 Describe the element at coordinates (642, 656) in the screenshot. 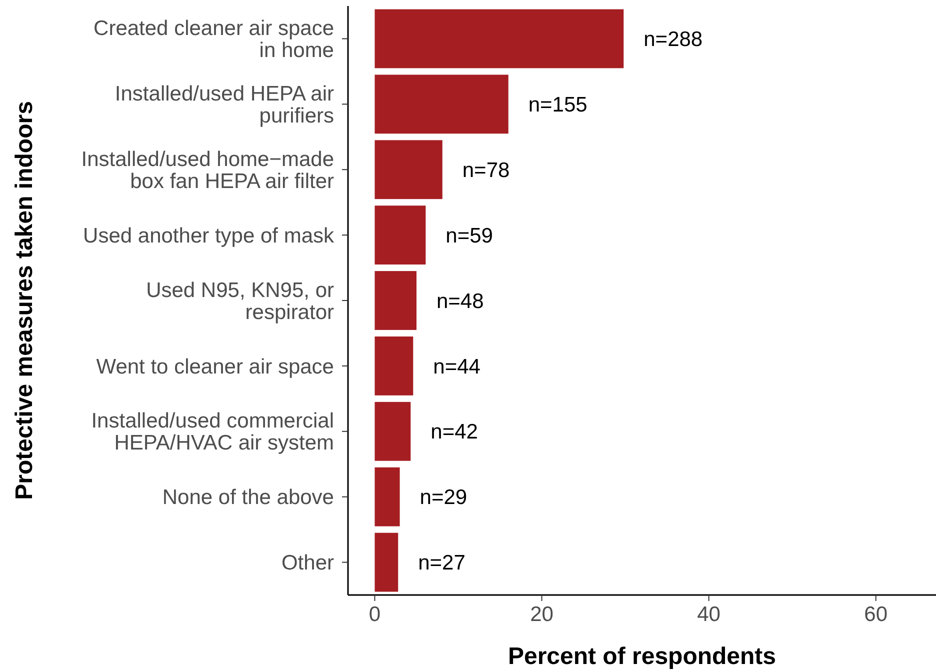

I see `x-axis-title: Percent of respondents` at that location.